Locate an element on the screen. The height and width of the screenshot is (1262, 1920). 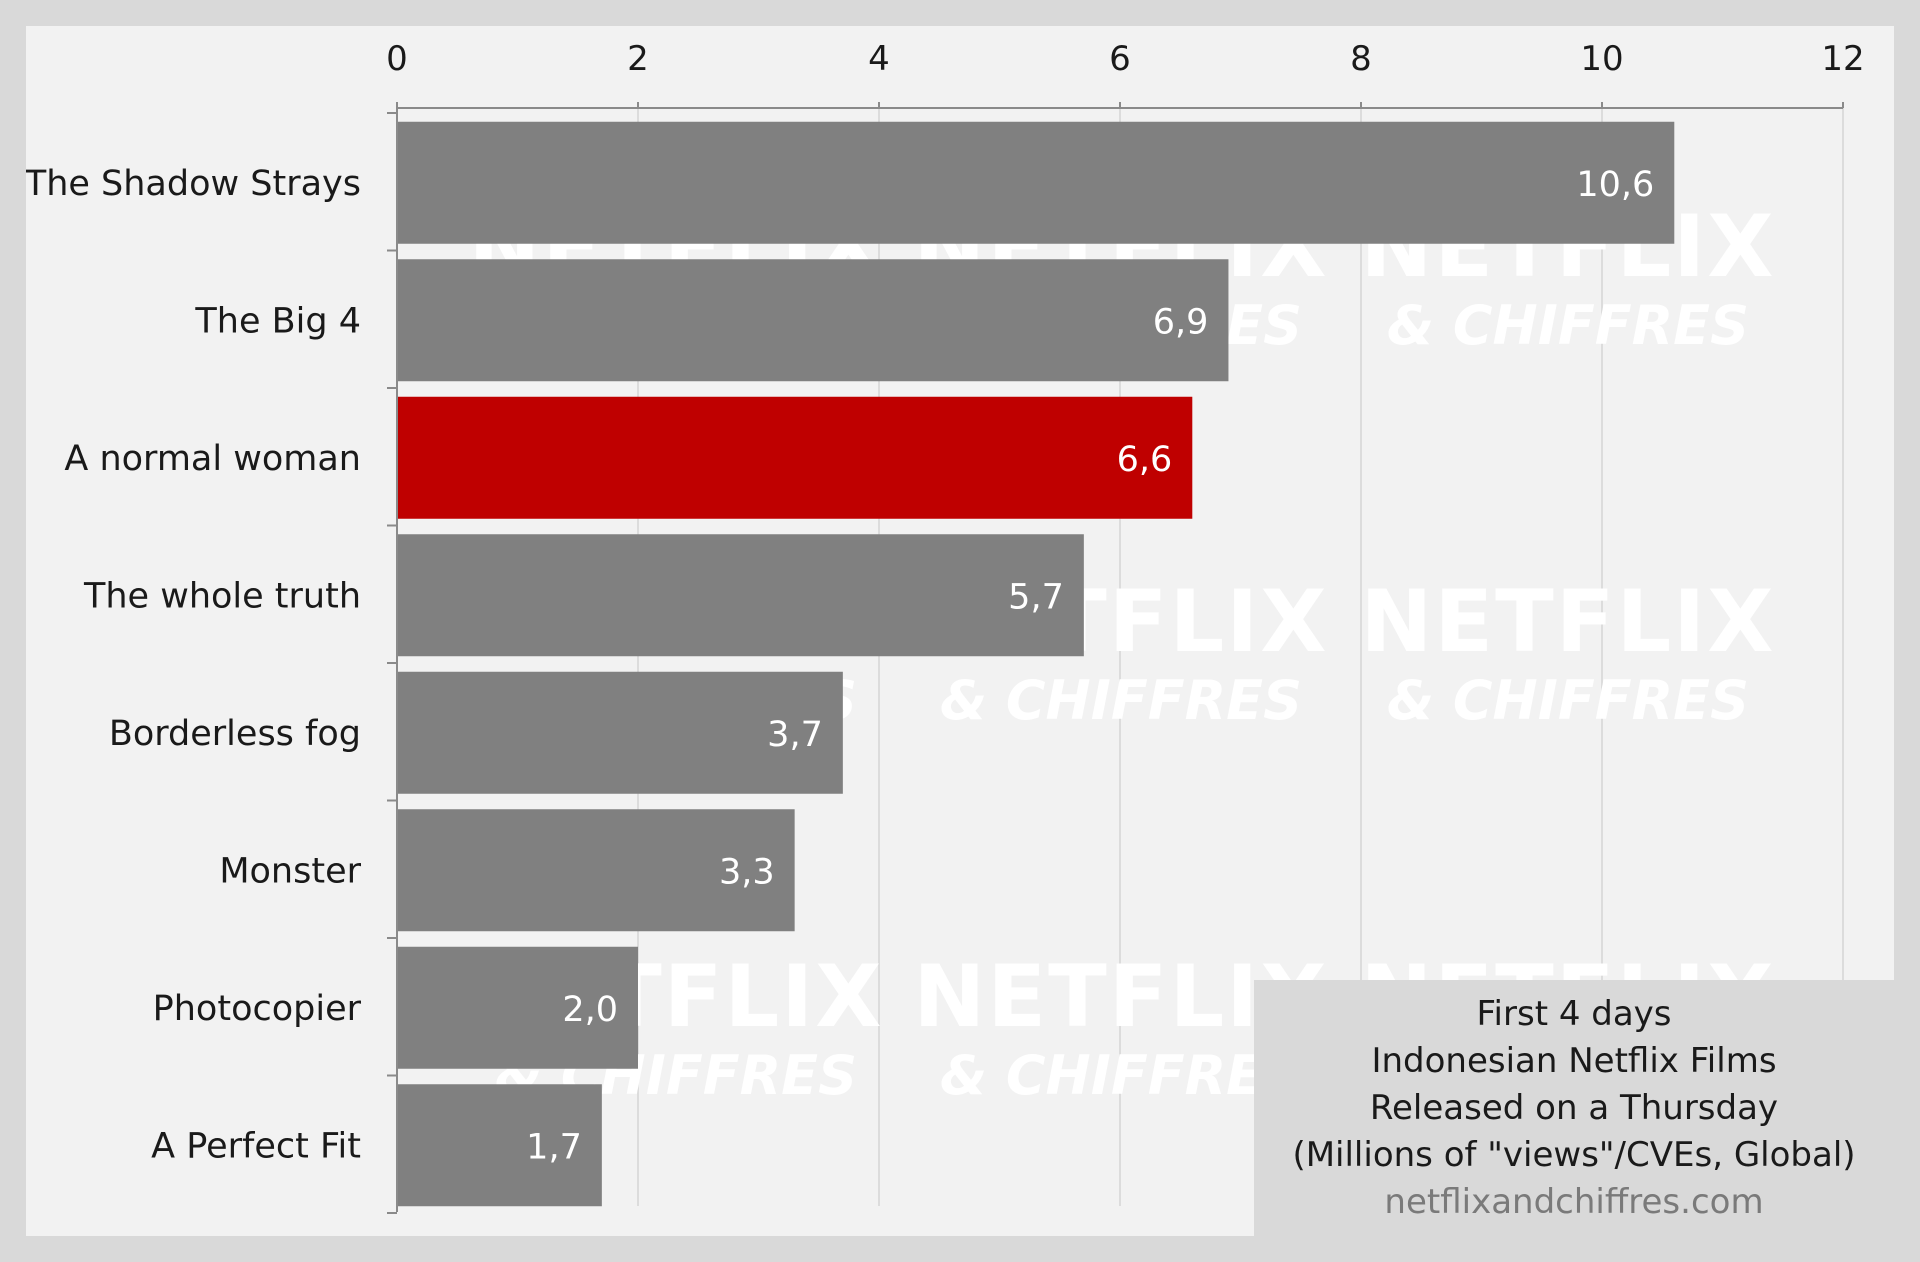
category-label: Borderless fog is located at coordinates (235, 734).